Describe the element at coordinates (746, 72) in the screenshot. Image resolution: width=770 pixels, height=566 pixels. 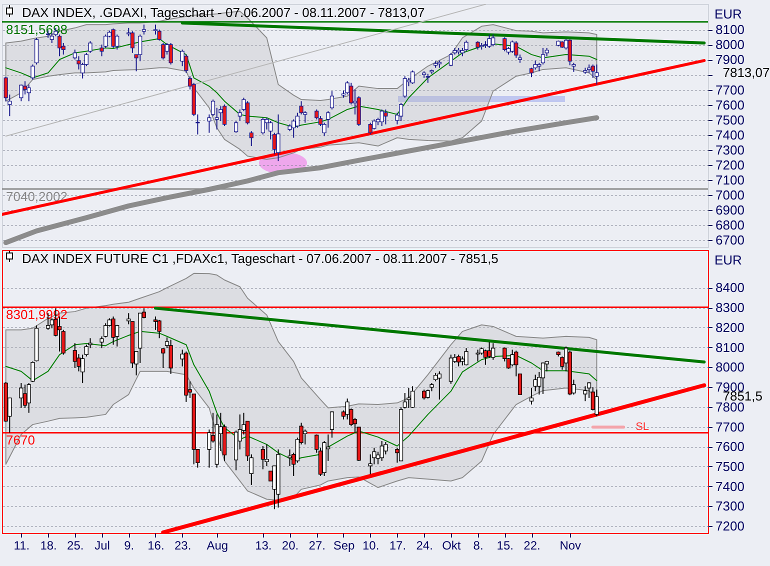
I see `text: 7813,07` at that location.